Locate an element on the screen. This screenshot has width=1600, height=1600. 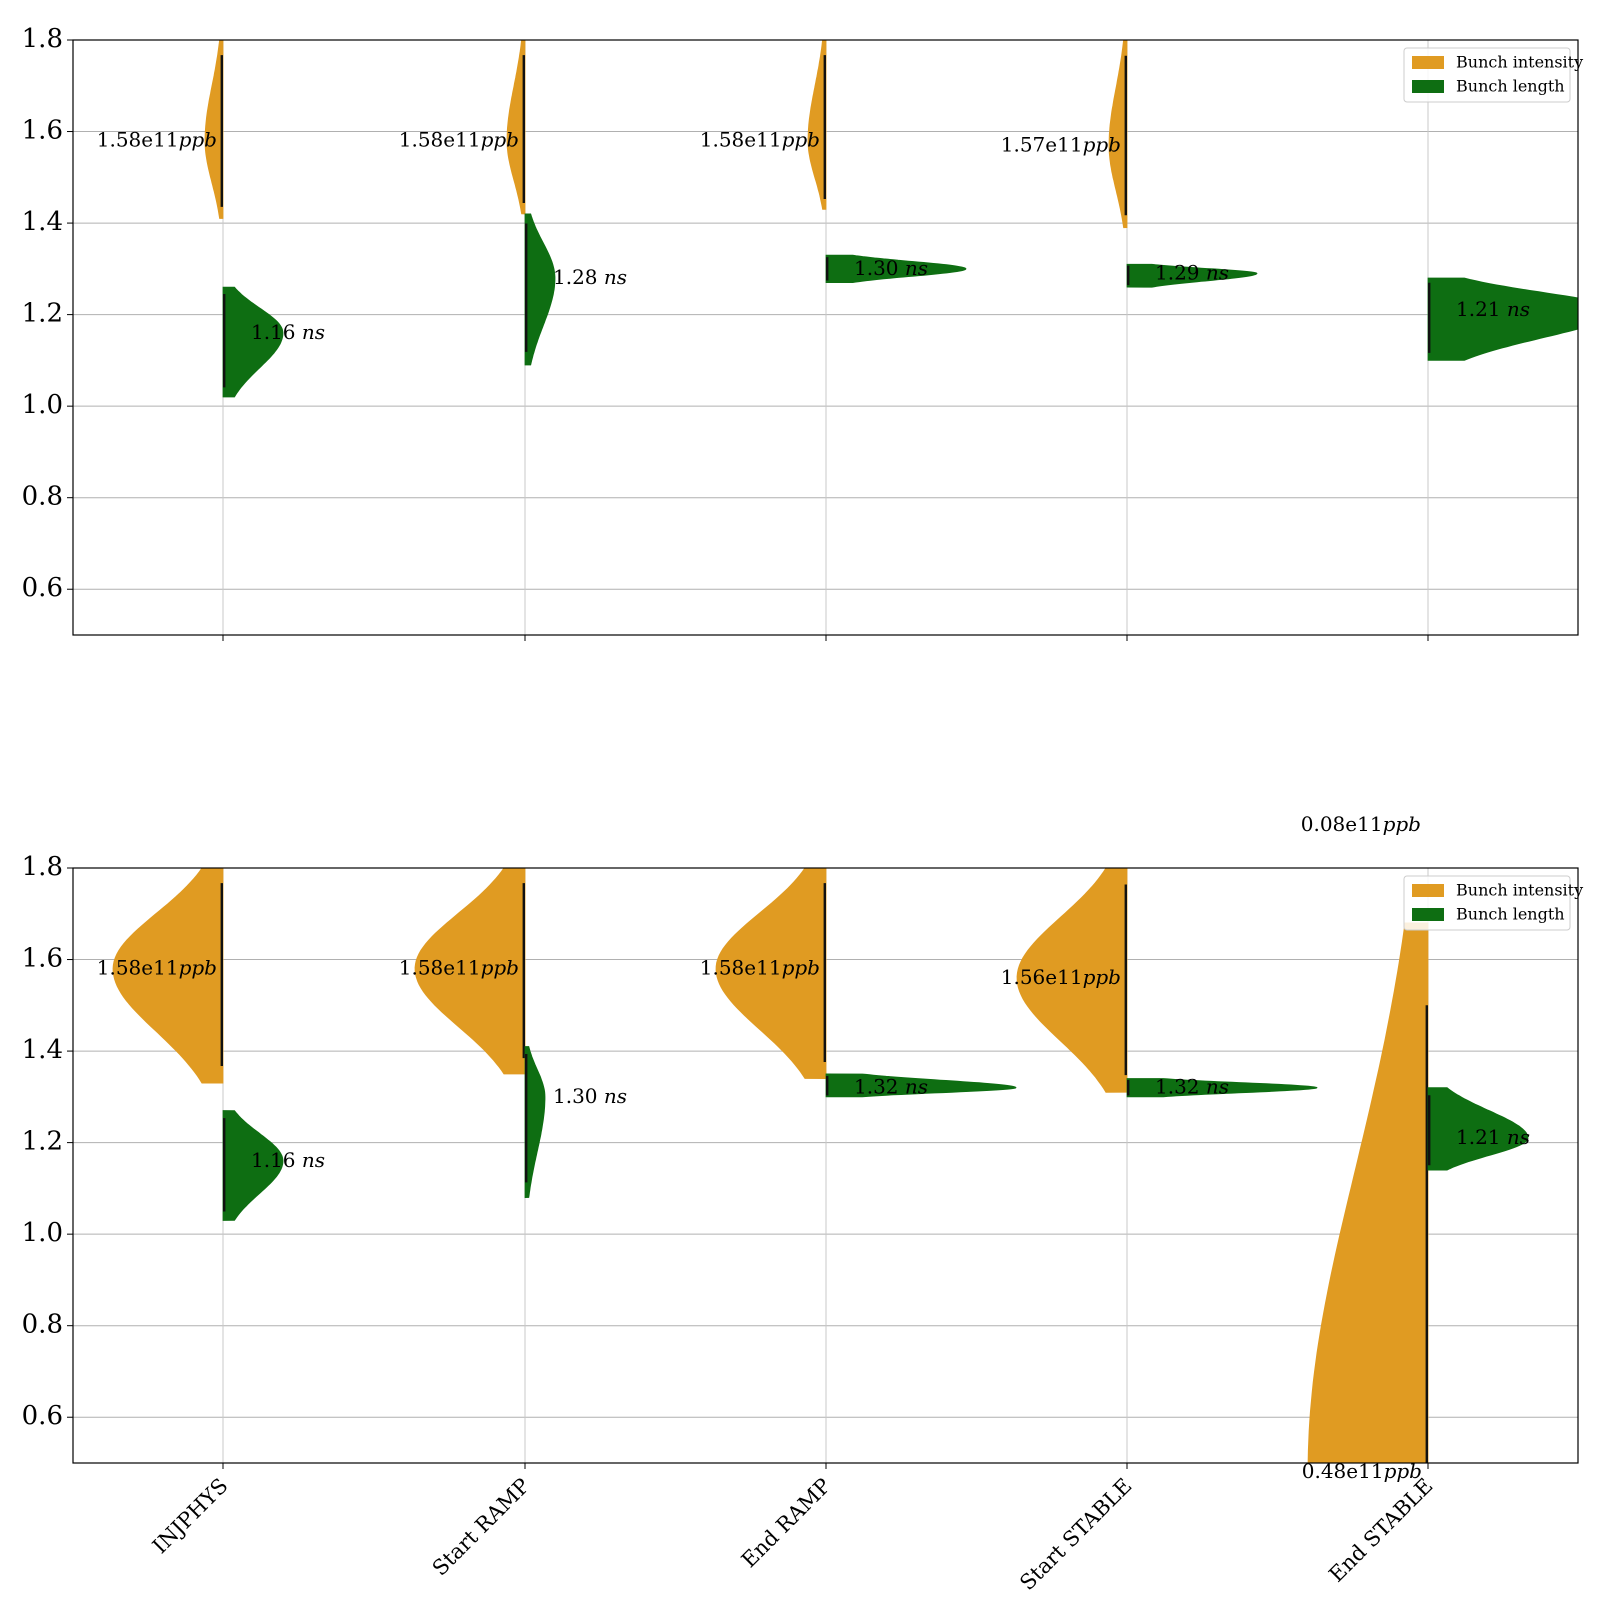
length-label-value: 1.29 is located at coordinates (1177, 272).